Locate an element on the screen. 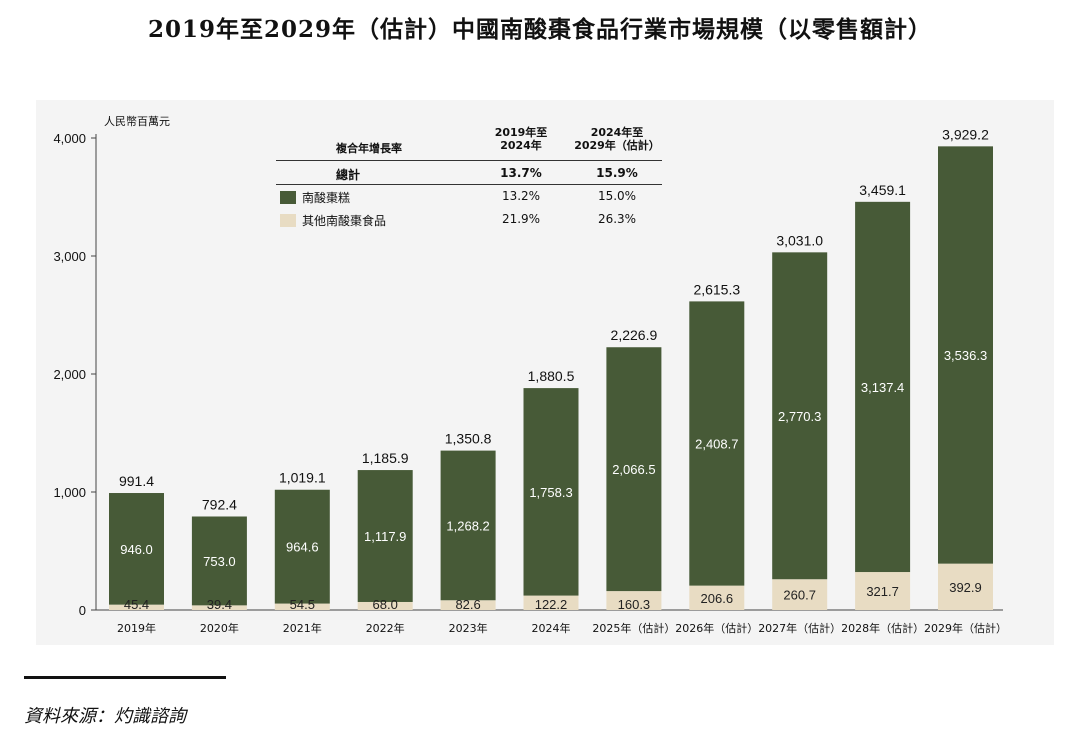  bar-total-label: 3,459.1 is located at coordinates (882, 190).